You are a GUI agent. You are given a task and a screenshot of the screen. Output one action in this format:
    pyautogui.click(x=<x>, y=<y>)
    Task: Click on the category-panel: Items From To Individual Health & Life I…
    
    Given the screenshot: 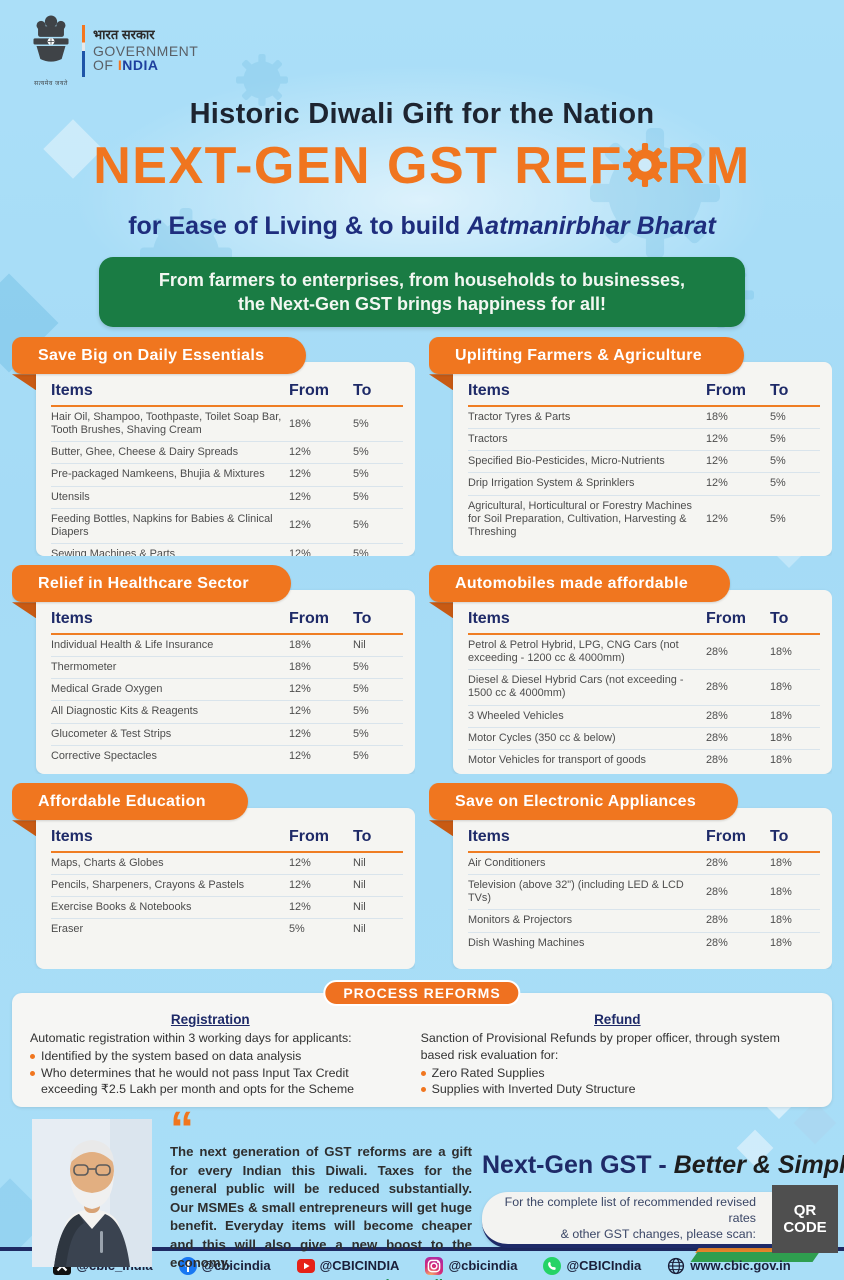 What is the action you would take?
    pyautogui.click(x=225, y=682)
    